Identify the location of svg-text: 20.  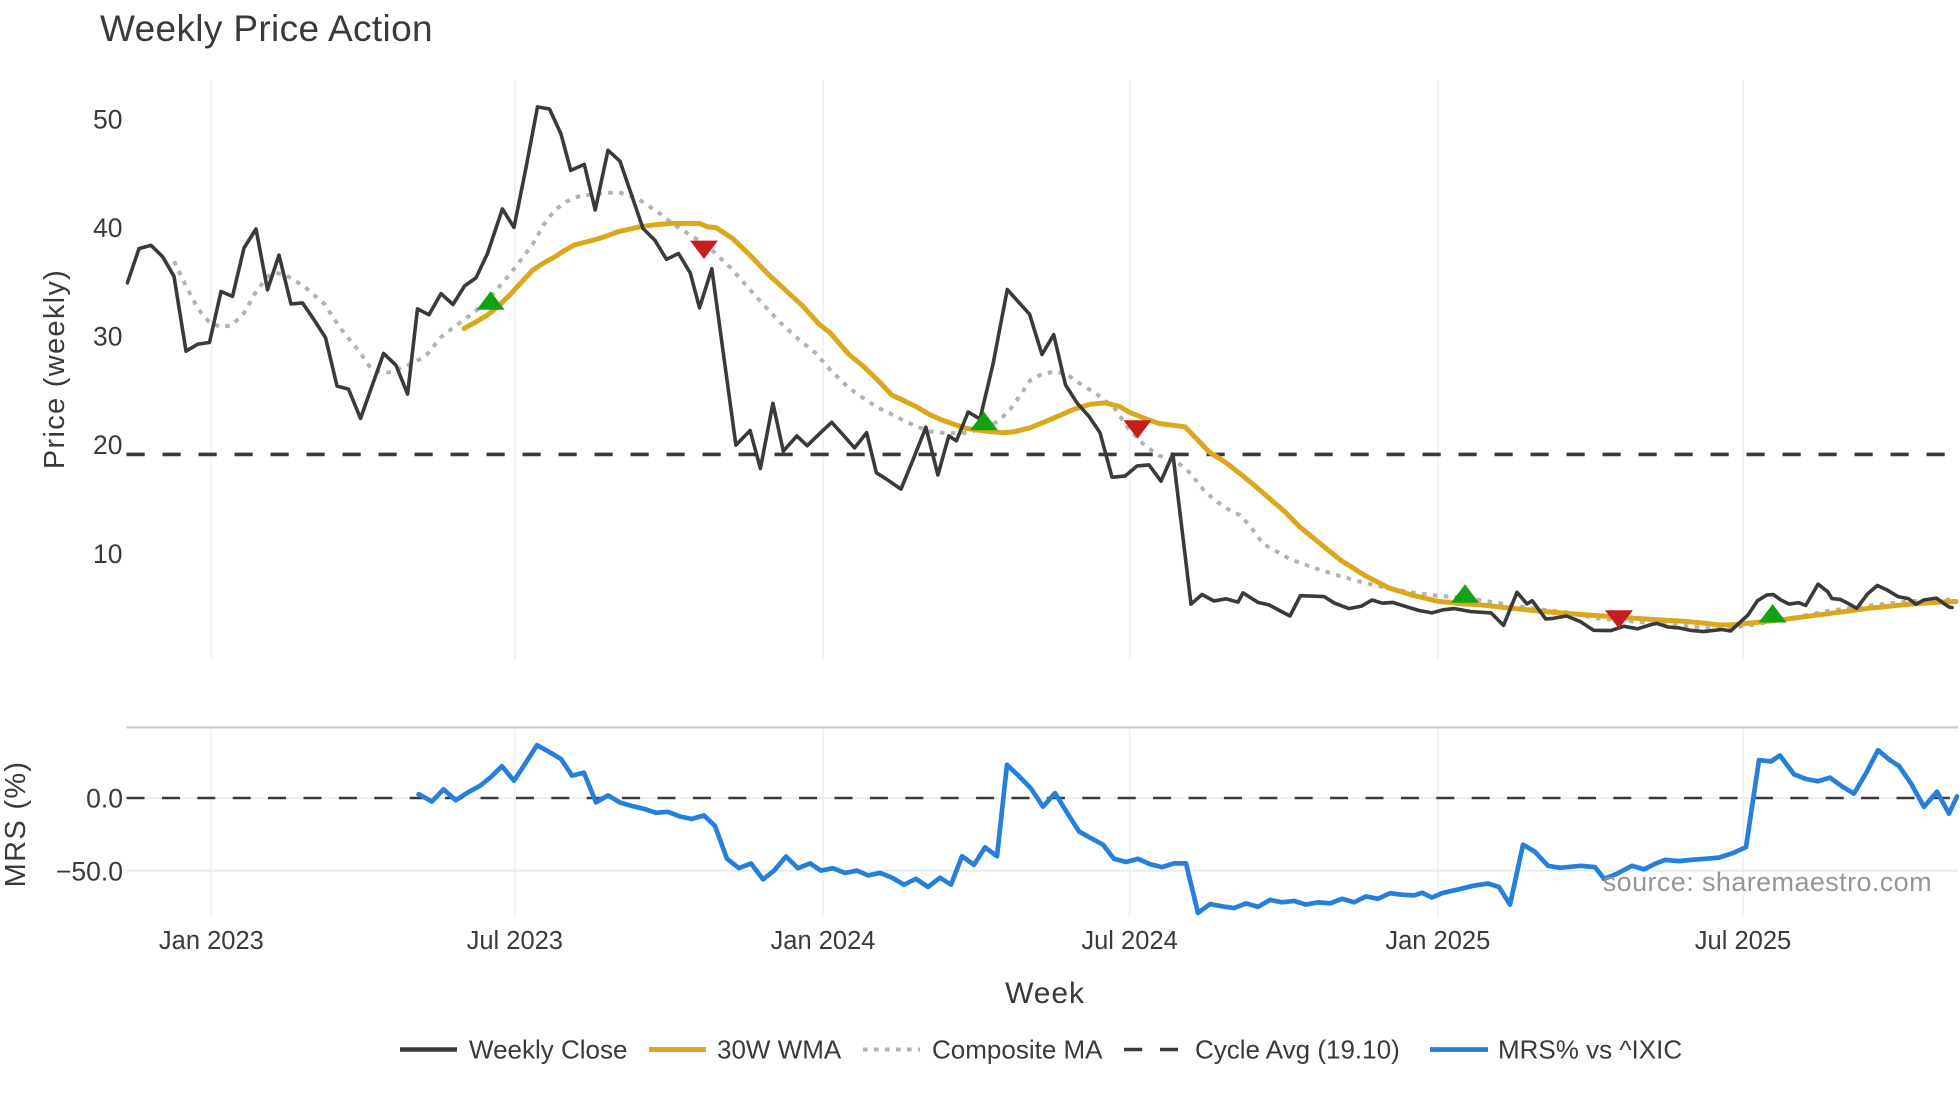
(107, 445).